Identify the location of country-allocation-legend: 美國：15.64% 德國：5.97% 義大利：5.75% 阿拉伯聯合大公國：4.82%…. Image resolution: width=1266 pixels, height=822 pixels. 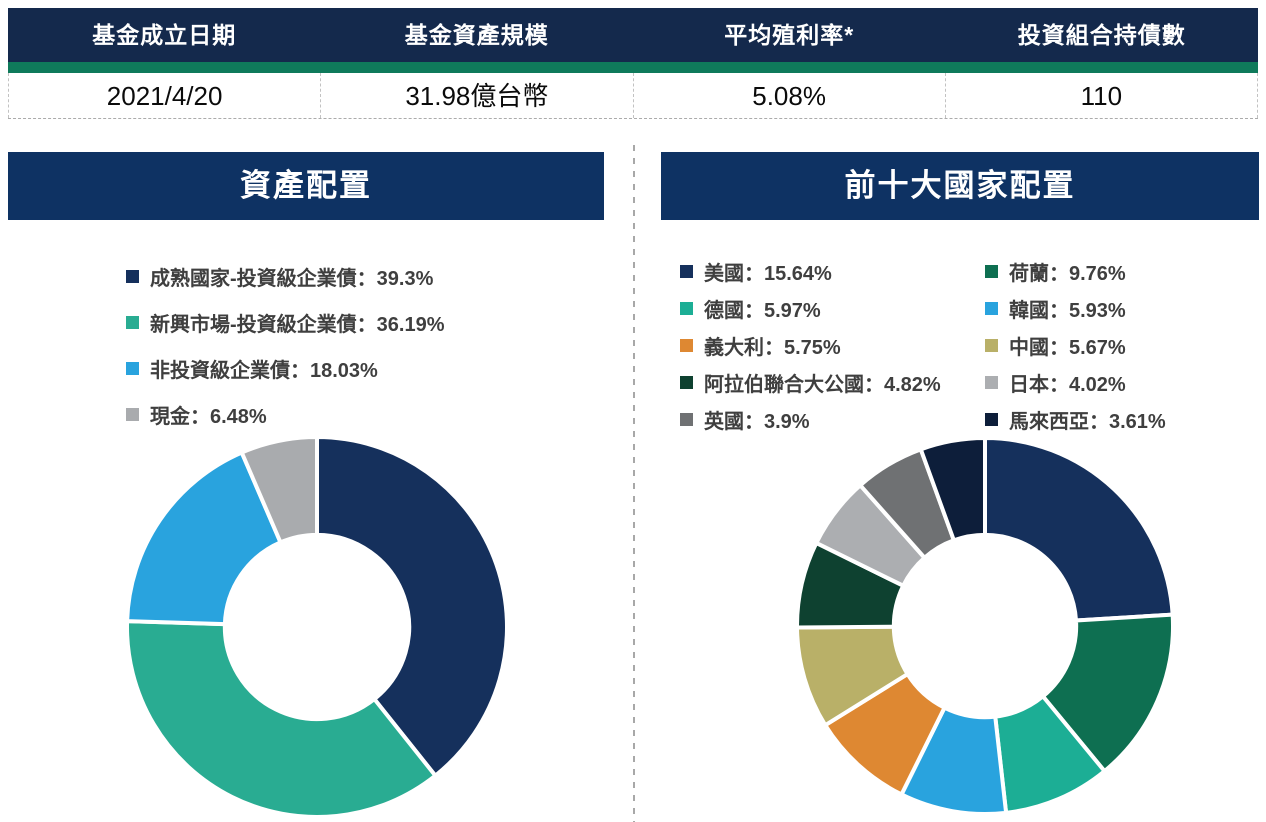
(969, 345).